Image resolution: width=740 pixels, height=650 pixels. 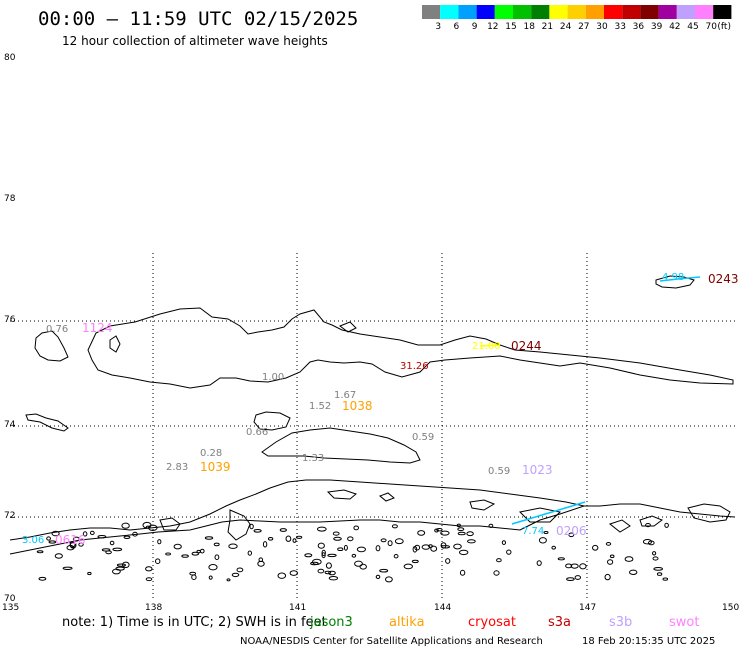 I want to click on color-legend: 3 6 9 12 15 18 21 24 27 30 33 36 39 42 45 70 (ft), so click(x=577, y=18).